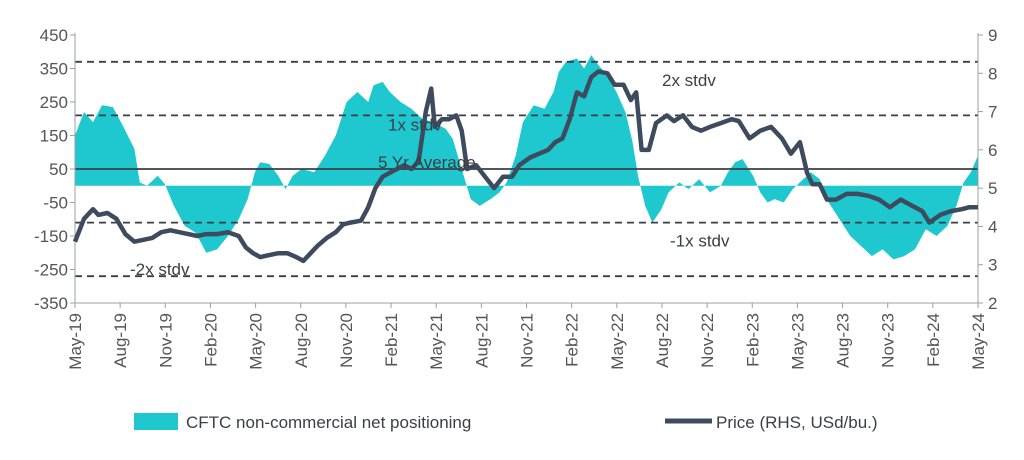  Describe the element at coordinates (662, 340) in the screenshot. I see `x-tick-label: Aug-22` at that location.